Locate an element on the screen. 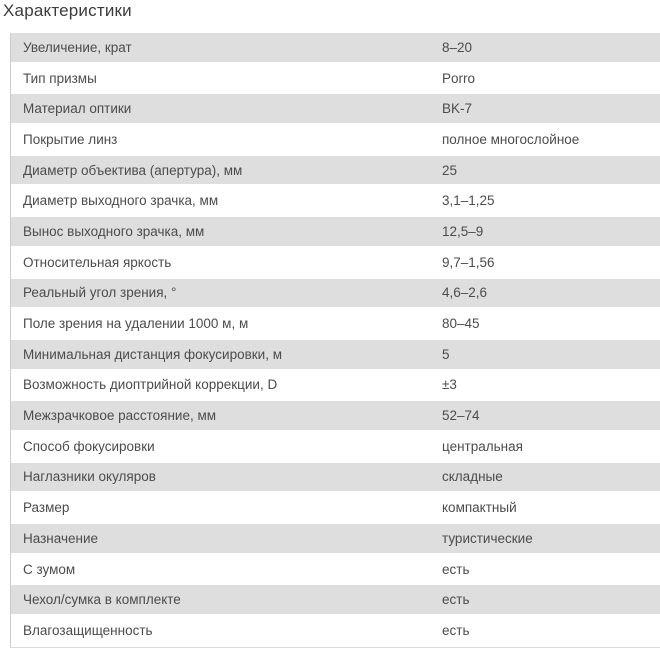 The height and width of the screenshot is (651, 660). spec-row-case-included: Чехол/сумка в комплекте есть is located at coordinates (335, 601).